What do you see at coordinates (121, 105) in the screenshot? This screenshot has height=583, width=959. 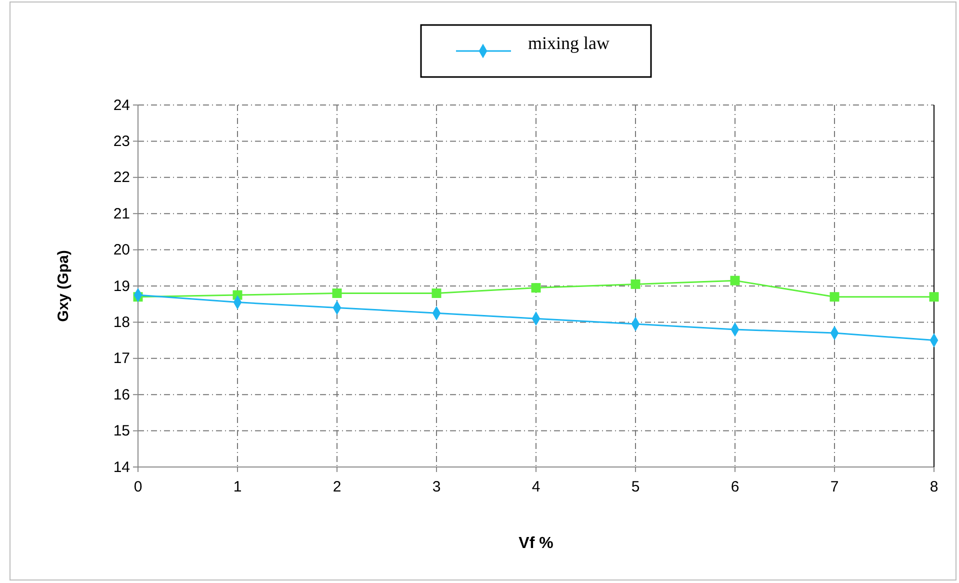 I see `y-tick-label: 24` at bounding box center [121, 105].